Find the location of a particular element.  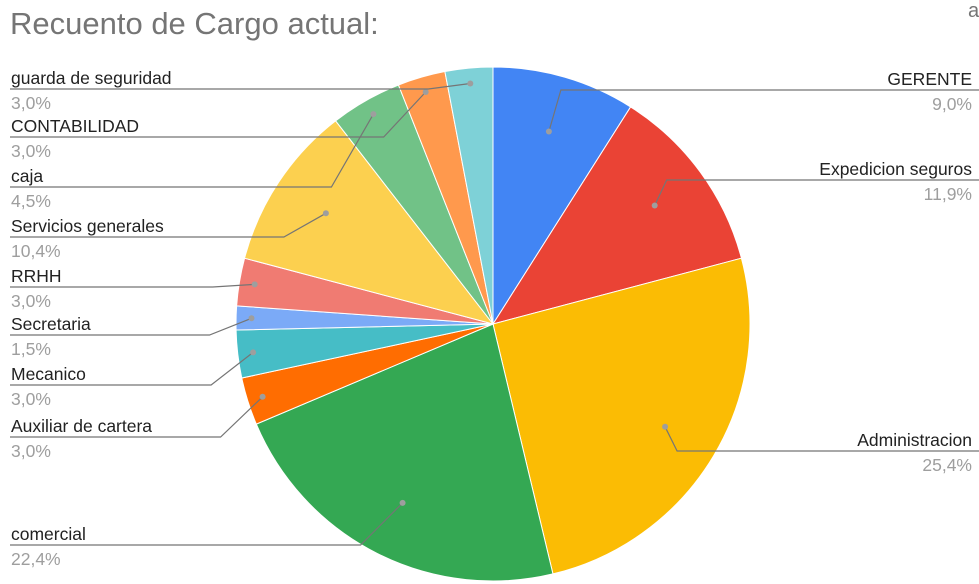

slice-label-guarda-de-seguridad: guarda de seguridad is located at coordinates (91, 78).